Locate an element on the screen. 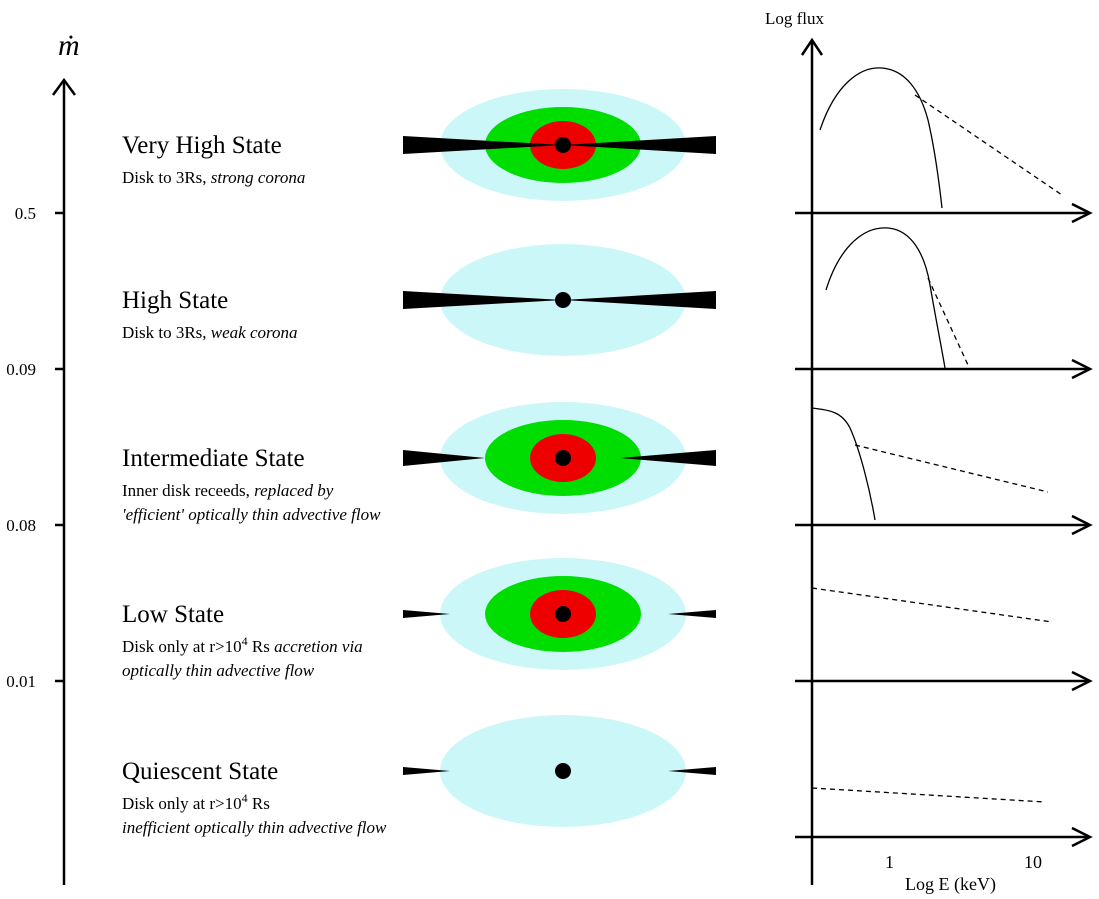 The height and width of the screenshot is (899, 1099). state-description: Disk to 3Rs, weak corona is located at coordinates (210, 332).